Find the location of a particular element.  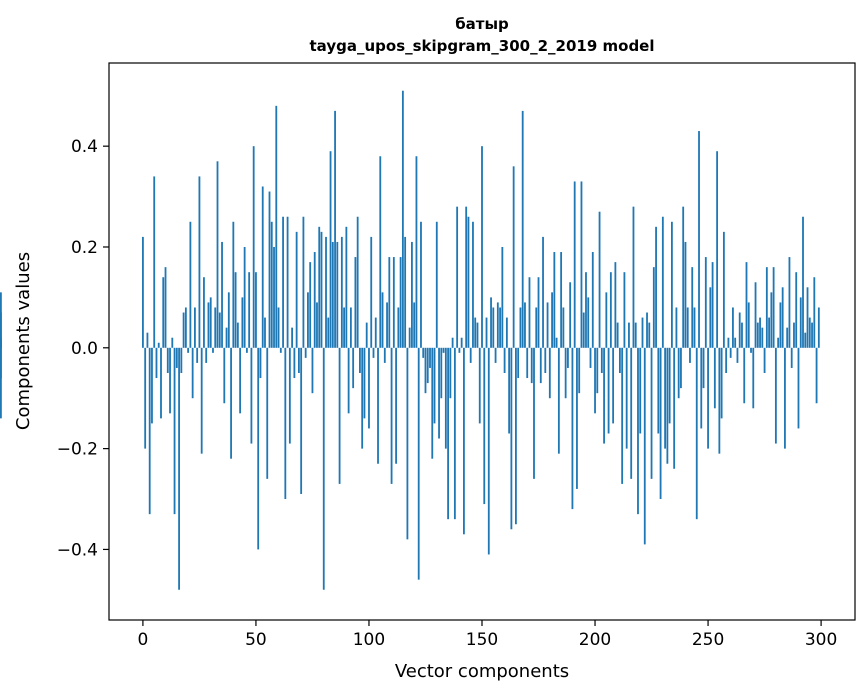

y-tick-label: −0.4 is located at coordinates (77, 550).